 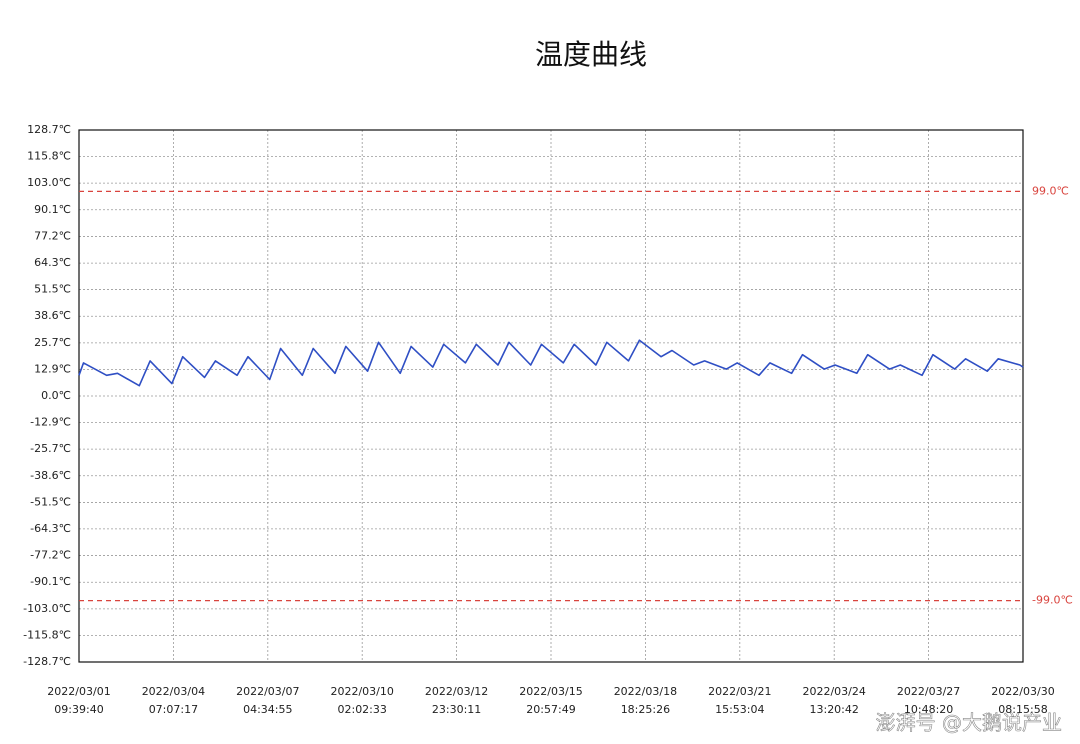 I want to click on x-tick-time: 13:20:42, so click(x=833, y=709).